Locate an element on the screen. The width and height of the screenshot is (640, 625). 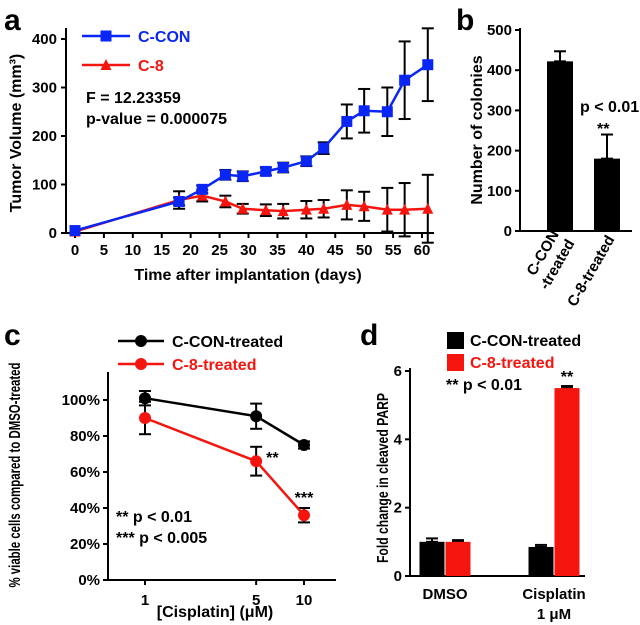
panel-c-letter: c is located at coordinates (12, 335).